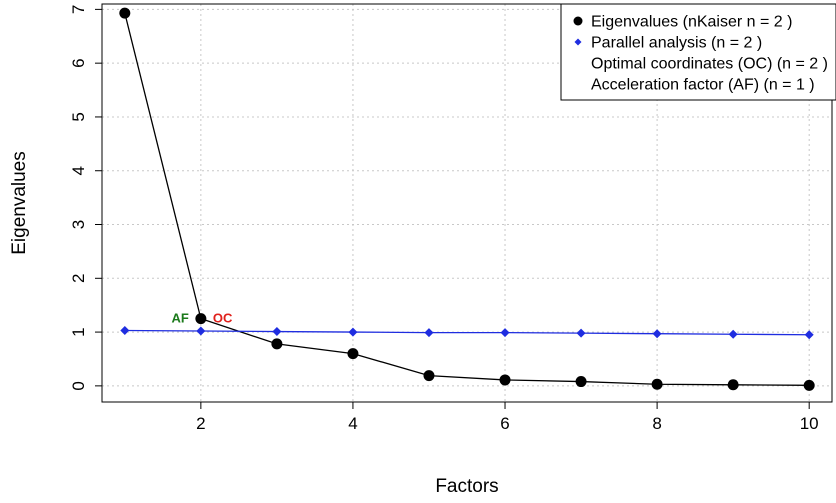  What do you see at coordinates (78, 331) in the screenshot?
I see `y-tick-label: 1` at bounding box center [78, 331].